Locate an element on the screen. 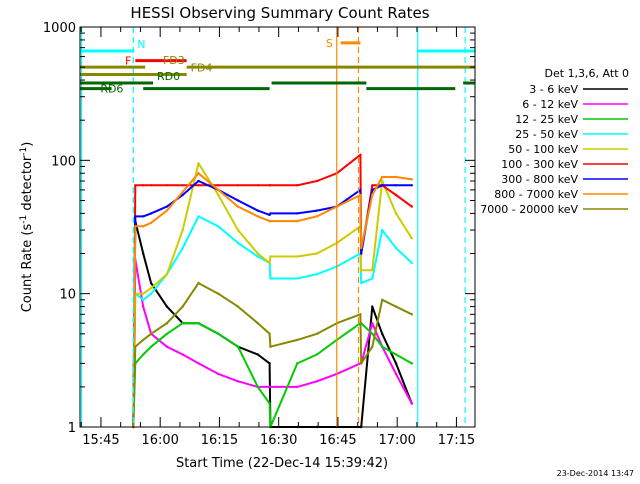 Image resolution: width=640 pixels, height=484 pixels. y-axis-label-sup-1: -1 is located at coordinates (24, 219).